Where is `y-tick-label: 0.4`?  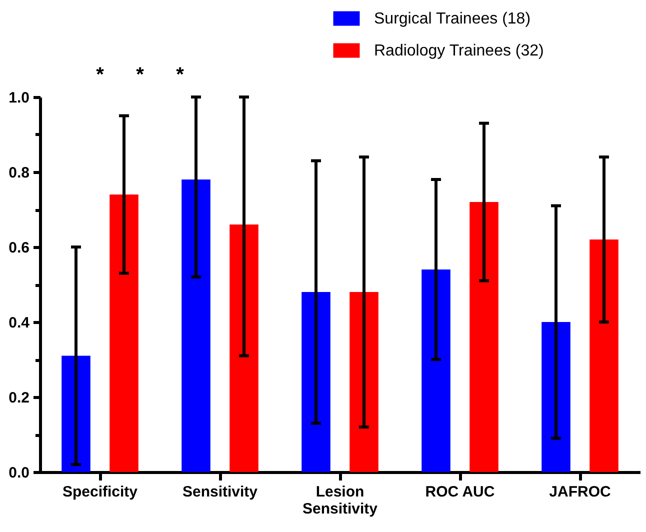
y-tick-label: 0.4 is located at coordinates (19, 323).